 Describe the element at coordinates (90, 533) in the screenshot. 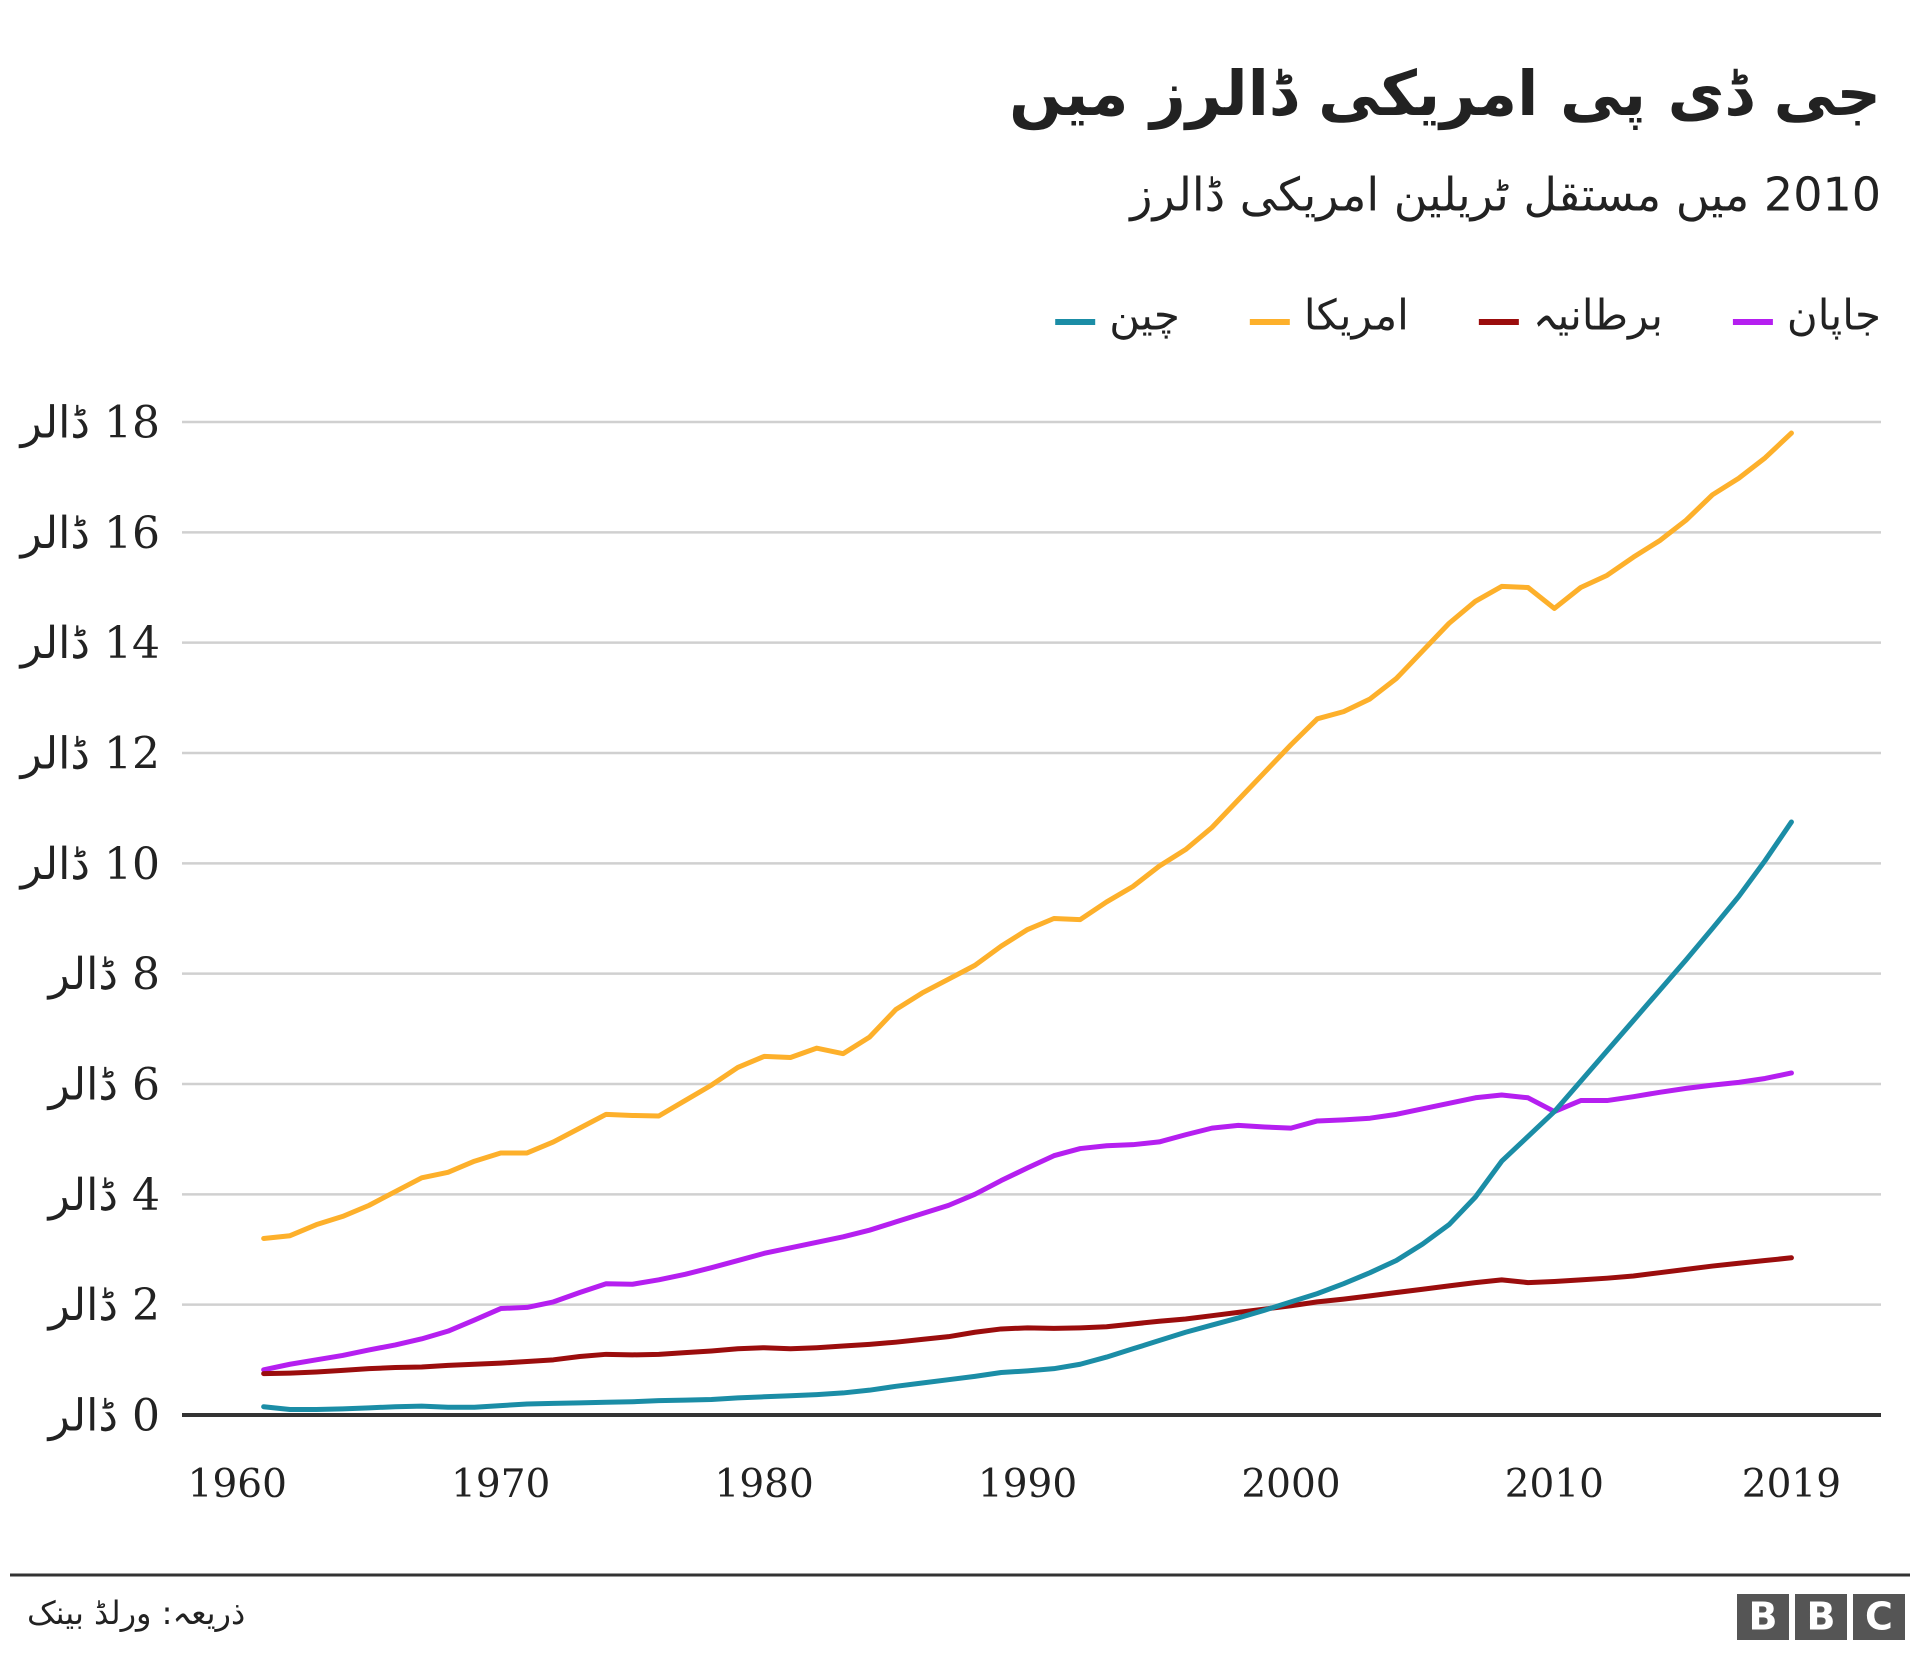

I see `y-tick-label: 16 ڈالر` at that location.